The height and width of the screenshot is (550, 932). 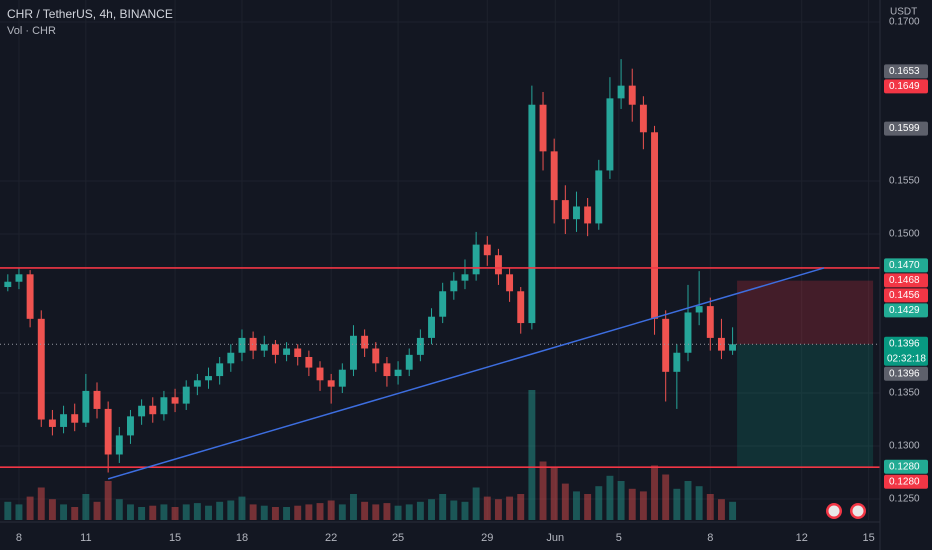 What do you see at coordinates (802, 538) in the screenshot?
I see `x-tick-label: 12` at bounding box center [802, 538].